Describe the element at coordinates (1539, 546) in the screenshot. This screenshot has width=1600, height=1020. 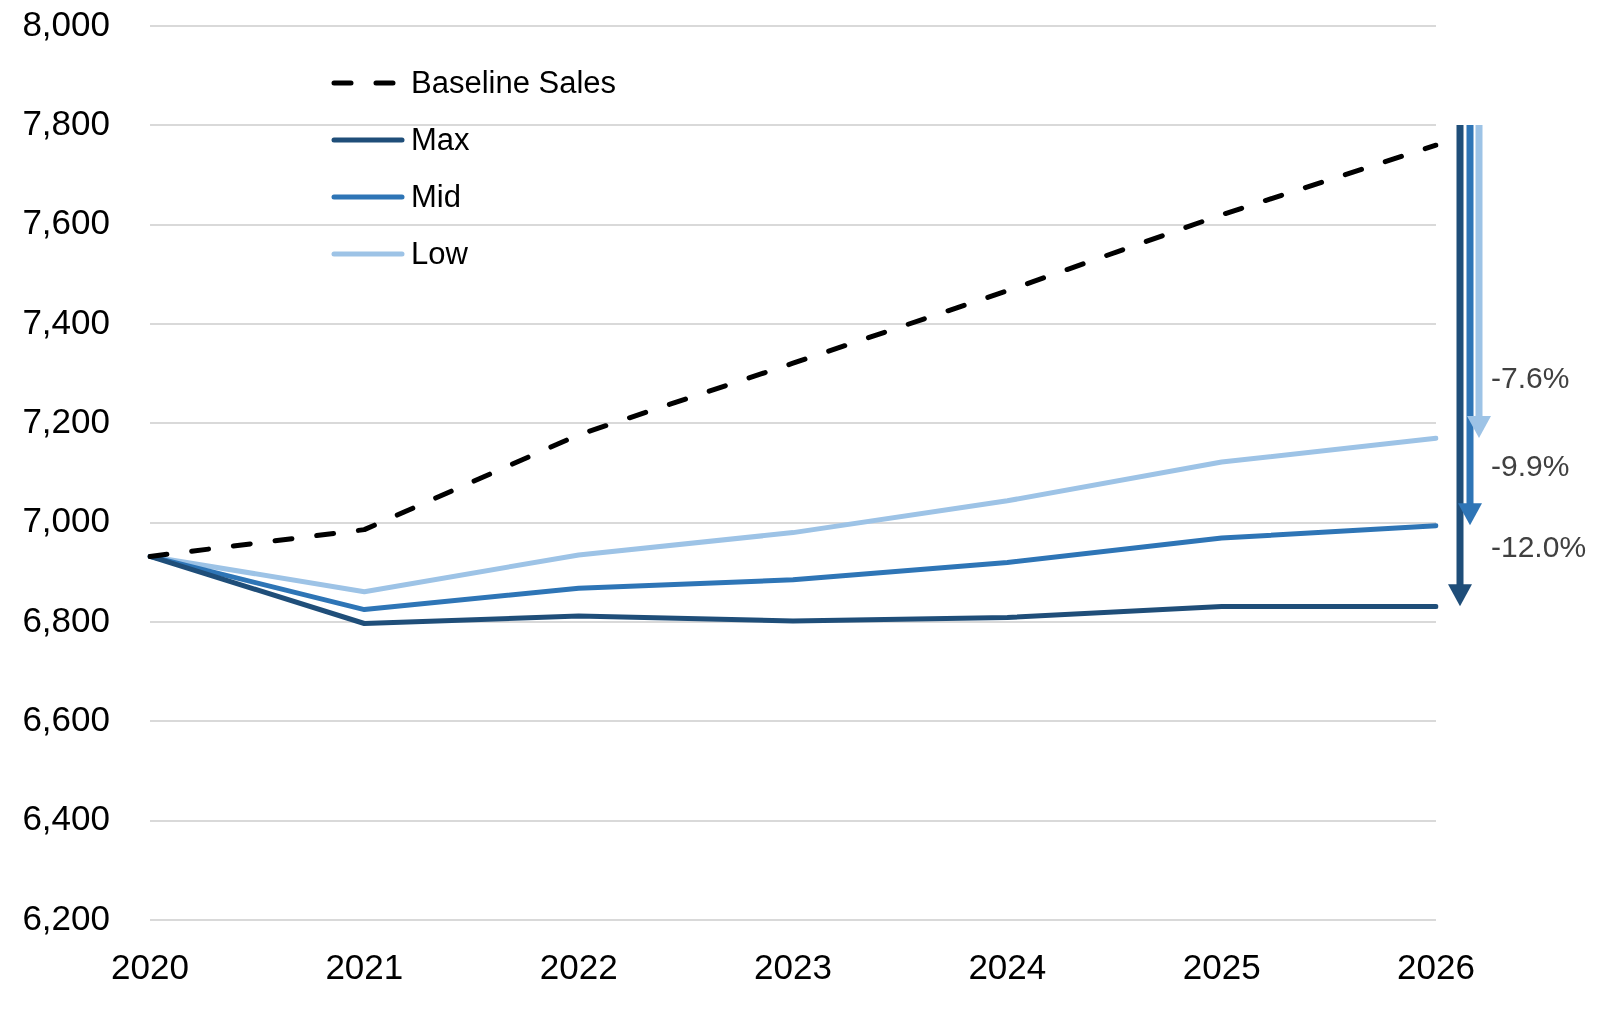
I see `annotation: -12.0%` at that location.